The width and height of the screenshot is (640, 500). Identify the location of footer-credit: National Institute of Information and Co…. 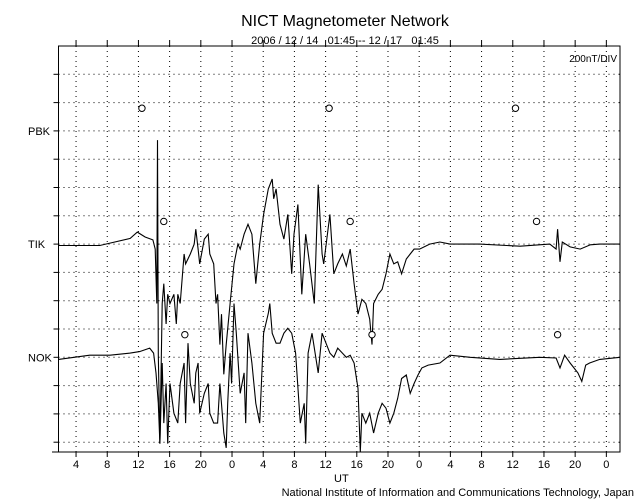
(458, 493).